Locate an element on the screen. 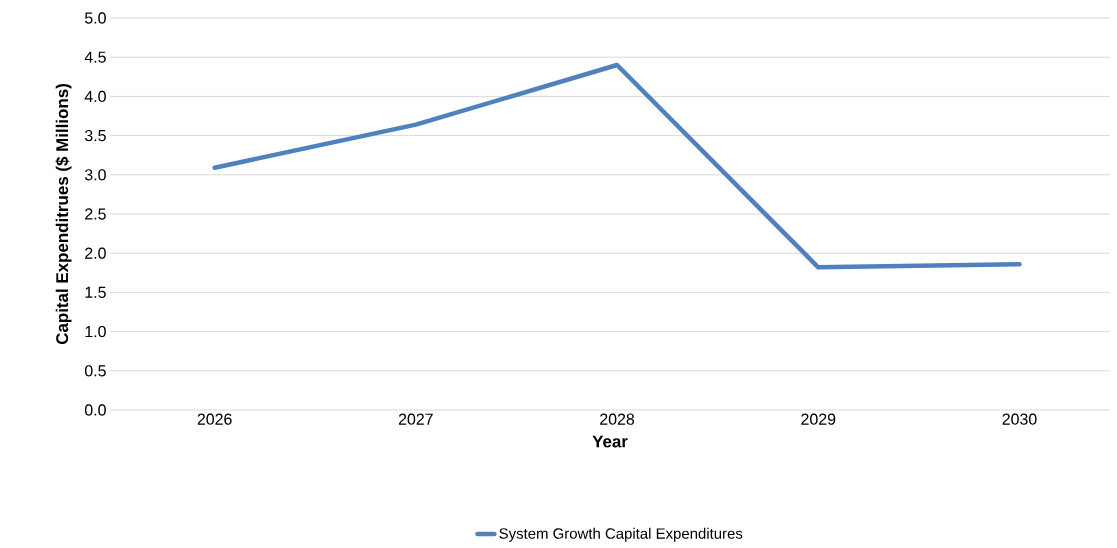 Image resolution: width=1117 pixels, height=548 pixels. y-tick-label: 2.5 is located at coordinates (95, 214).